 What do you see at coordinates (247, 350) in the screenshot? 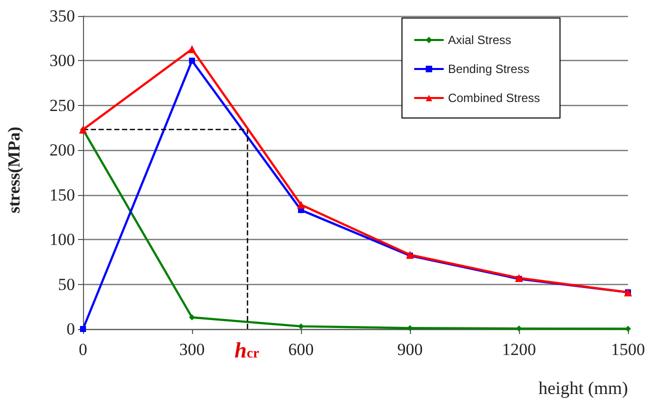
I see `ref-line-label: hcr` at bounding box center [247, 350].